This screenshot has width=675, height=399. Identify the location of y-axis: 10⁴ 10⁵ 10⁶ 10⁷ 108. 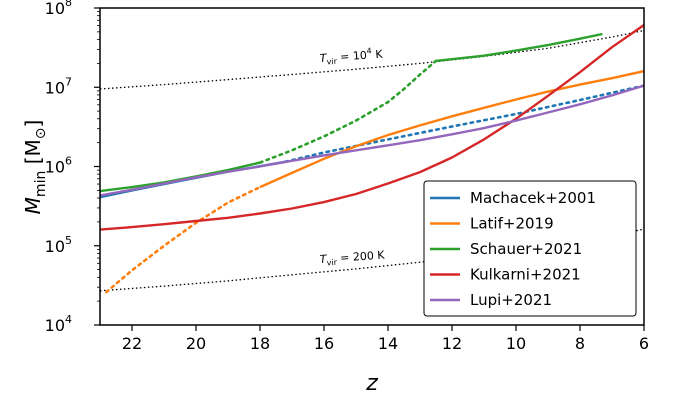
(72, 167).